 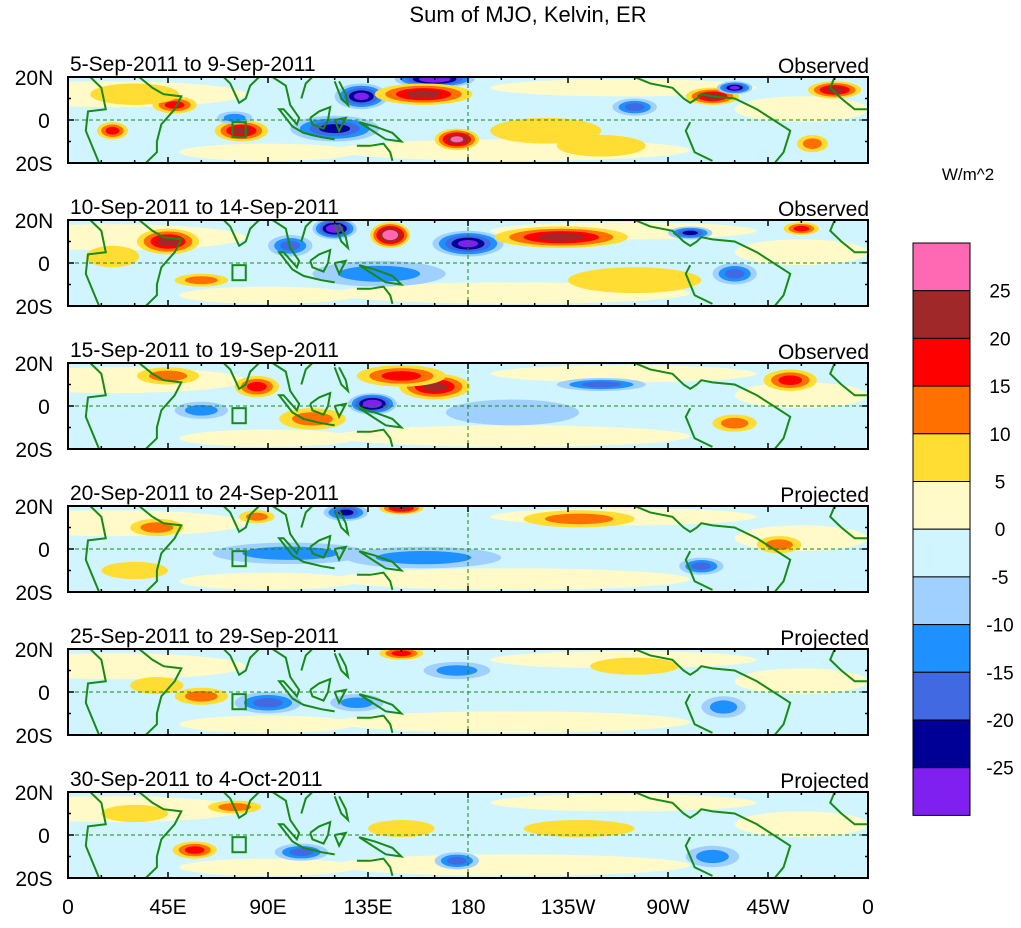 What do you see at coordinates (568, 907) in the screenshot?
I see `x-tick-label: 135W` at bounding box center [568, 907].